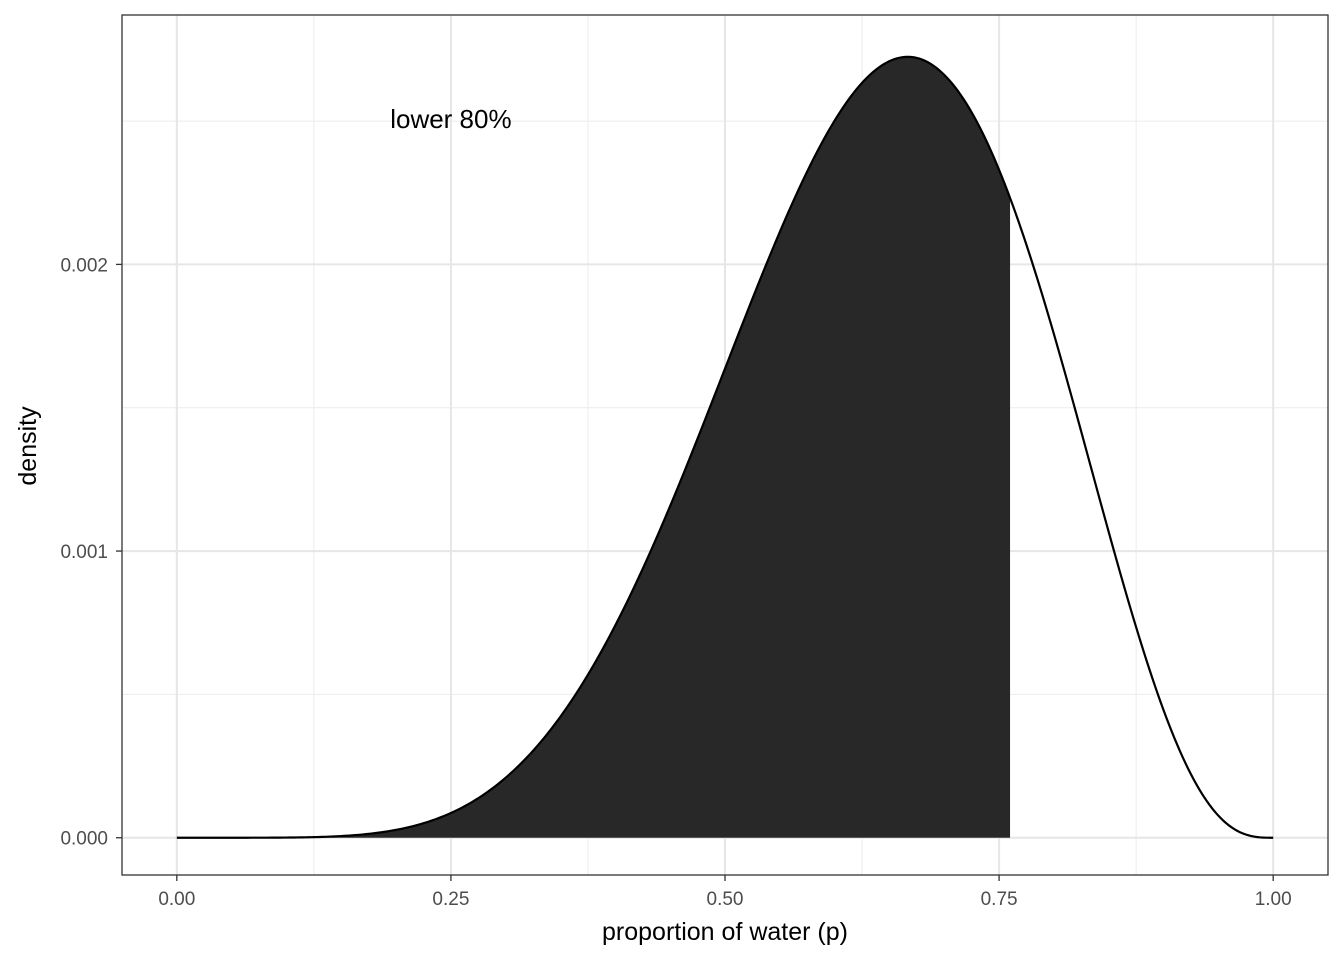 The image size is (1344, 960). Describe the element at coordinates (725, 899) in the screenshot. I see `x-tick-label: 0.50` at that location.